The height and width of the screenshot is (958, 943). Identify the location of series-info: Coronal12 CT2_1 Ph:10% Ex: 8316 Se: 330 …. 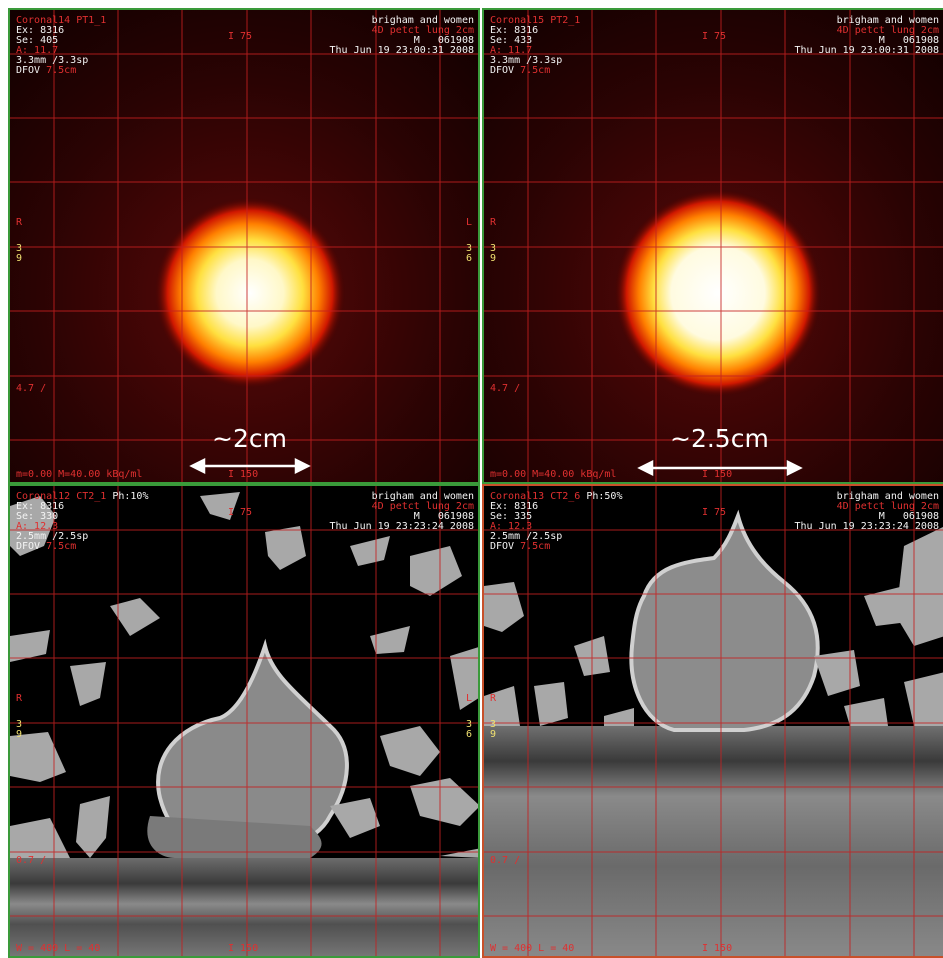
(82, 521).